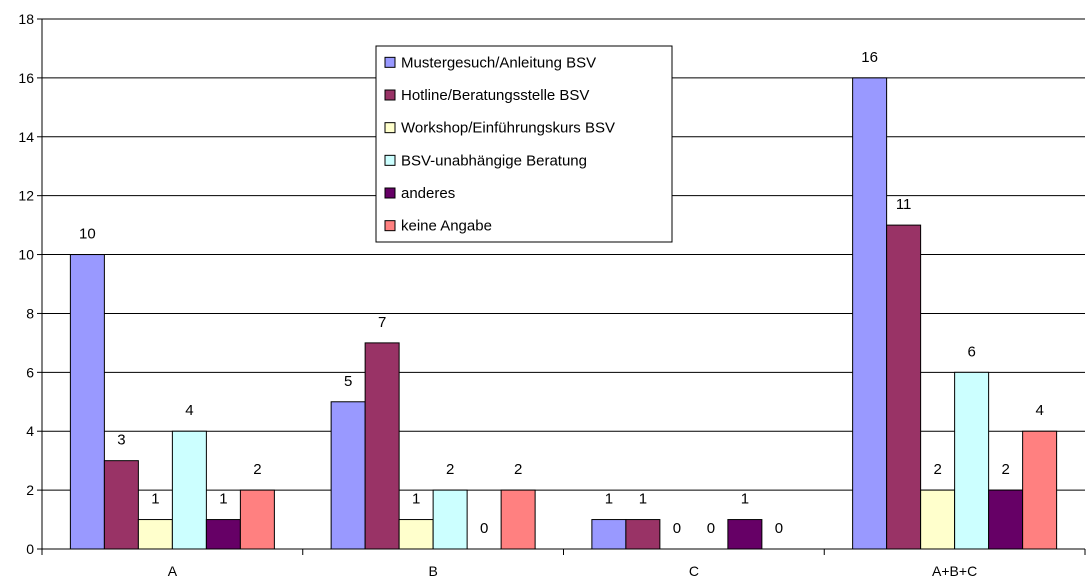 This screenshot has width=1087, height=584. I want to click on x-tick-label: A+B+C, so click(954, 571).